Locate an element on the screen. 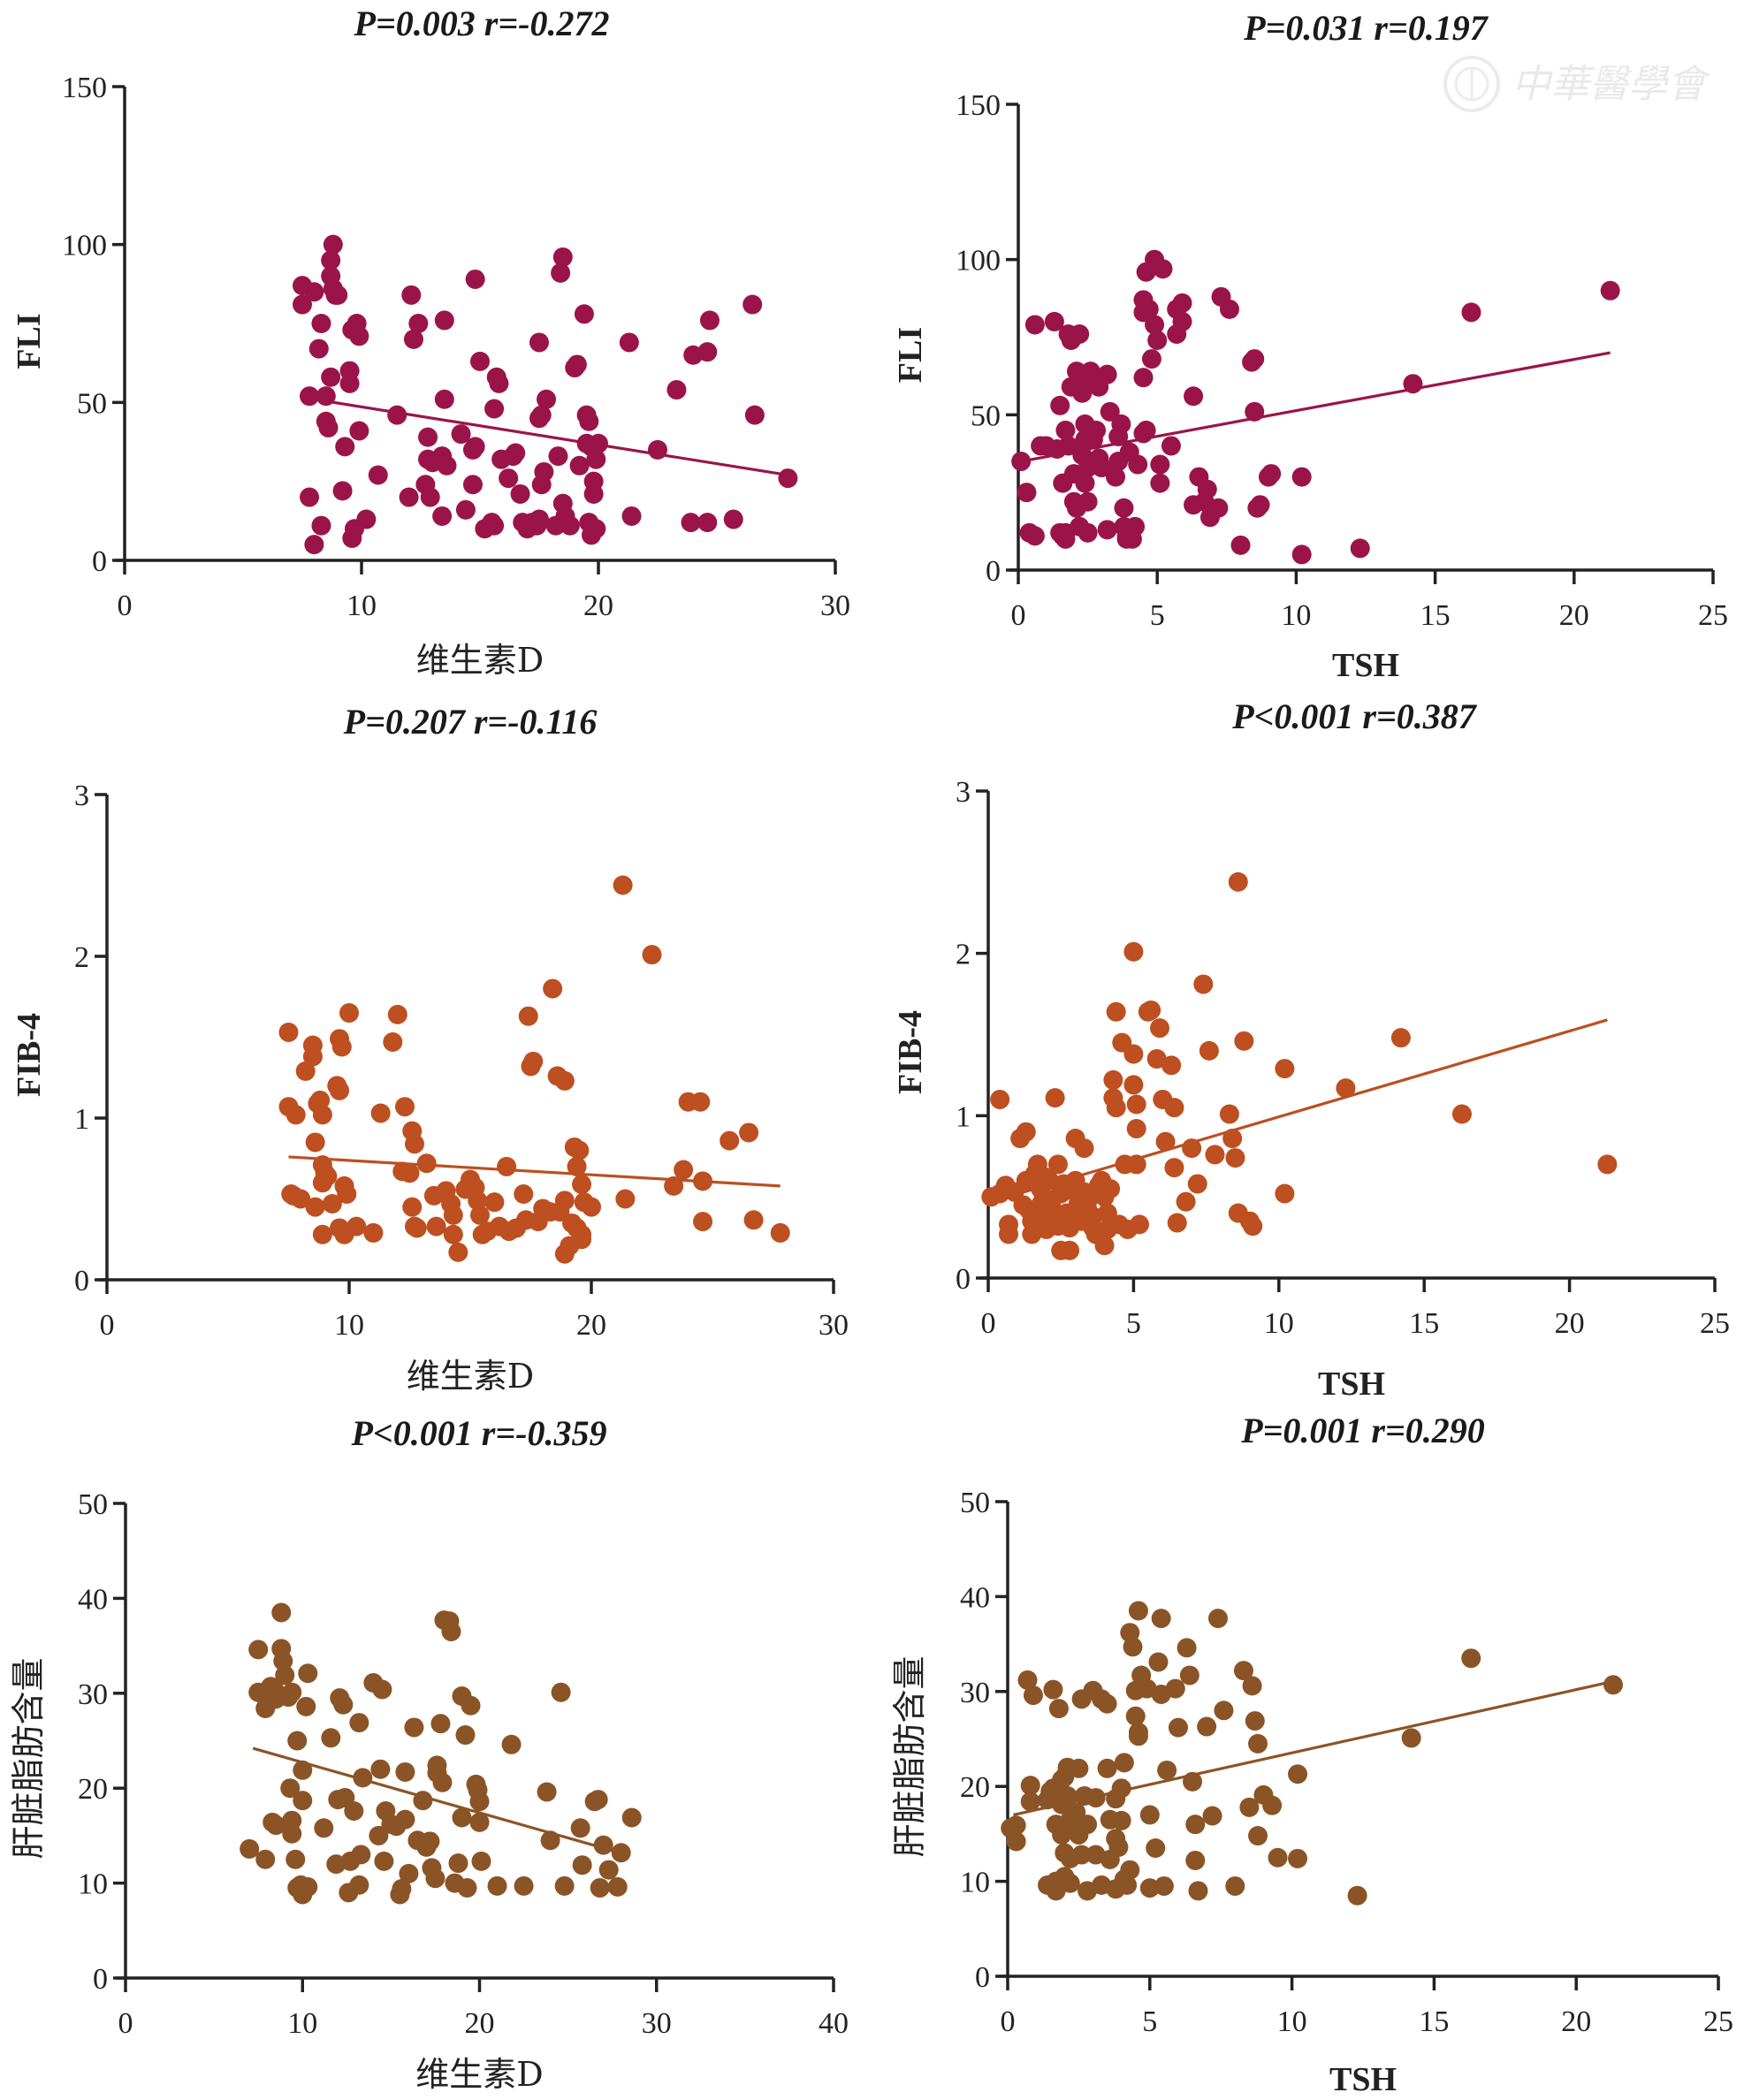  y-axis-label: FLI is located at coordinates (910, 355).